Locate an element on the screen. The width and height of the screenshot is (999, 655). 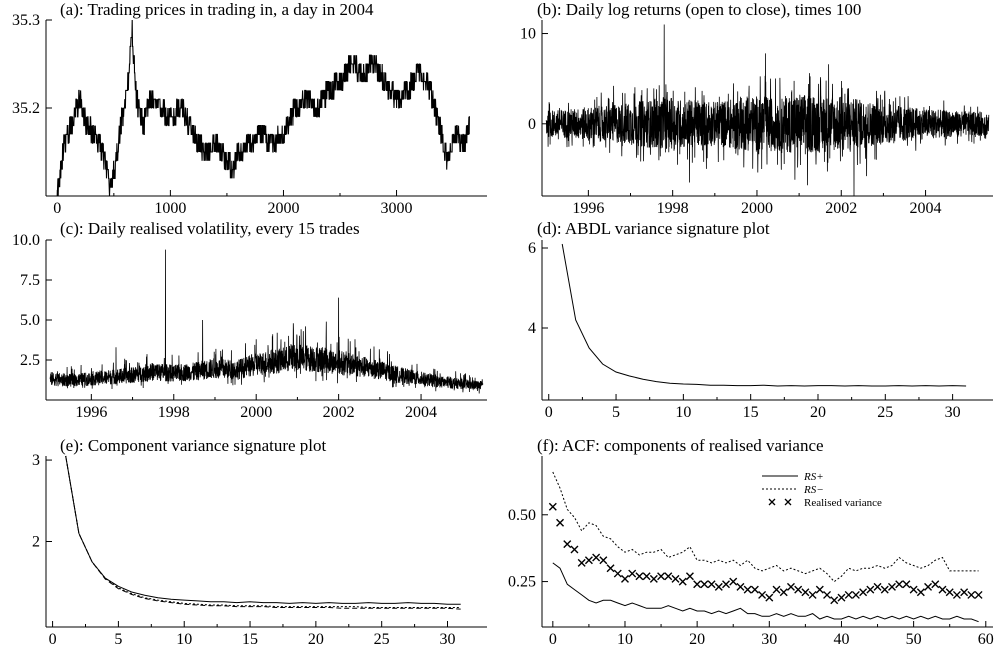
y-tick-label: 0.50 is located at coordinates (522, 515).